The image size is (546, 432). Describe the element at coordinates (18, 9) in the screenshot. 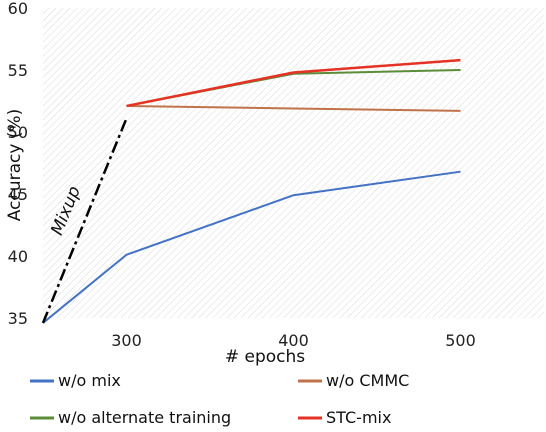

I see `y-tick-label: 60` at that location.